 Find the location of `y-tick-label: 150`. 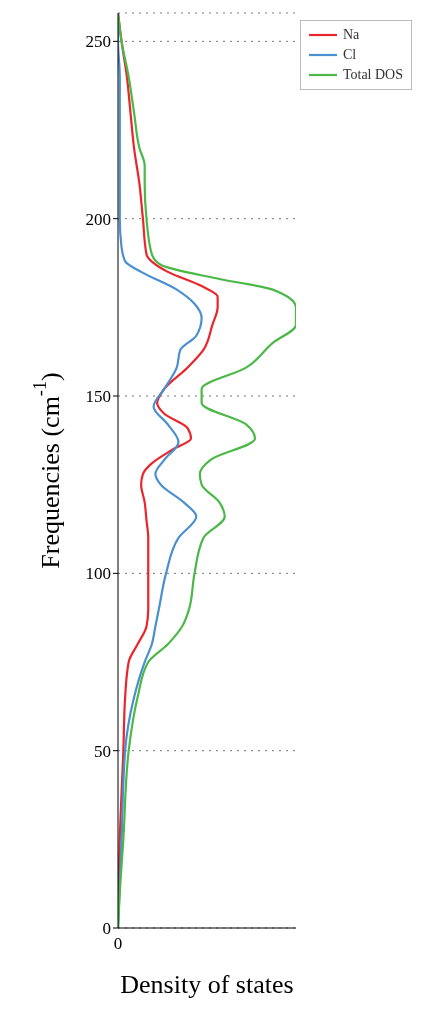

y-tick-label: 150 is located at coordinates (98, 397).